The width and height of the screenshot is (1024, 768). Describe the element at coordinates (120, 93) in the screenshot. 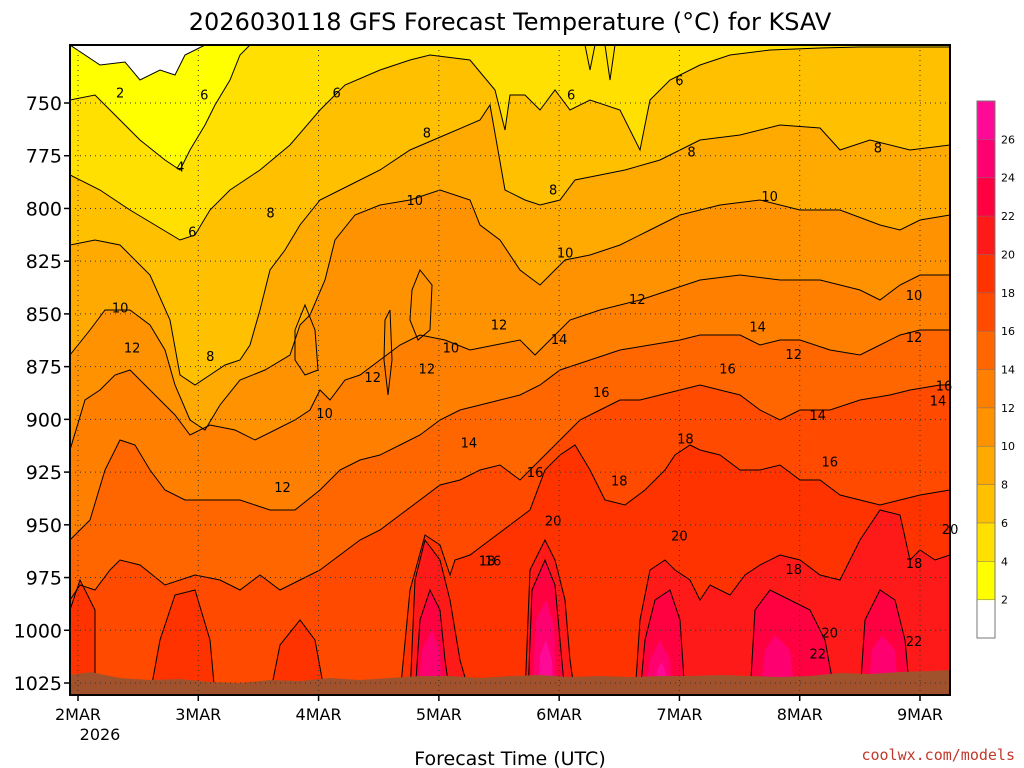

I see `contour-label: 2` at that location.